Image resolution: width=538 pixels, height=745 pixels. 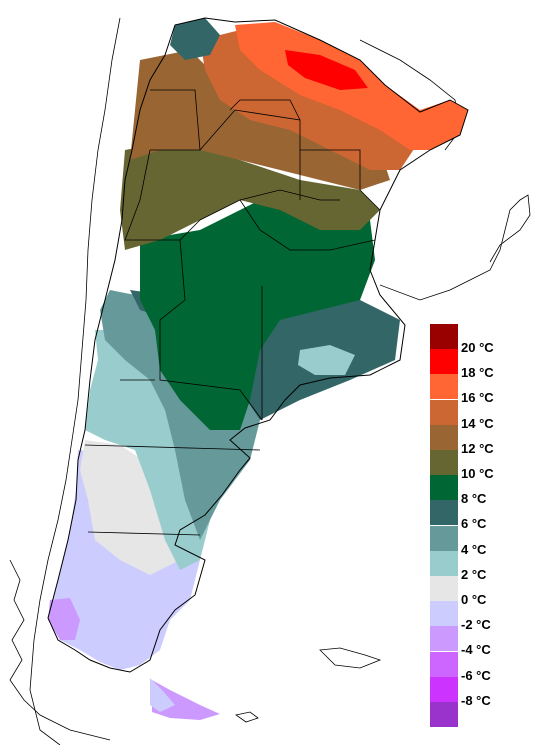 What do you see at coordinates (476, 675) in the screenshot?
I see `legend-label: -6 °C` at bounding box center [476, 675].